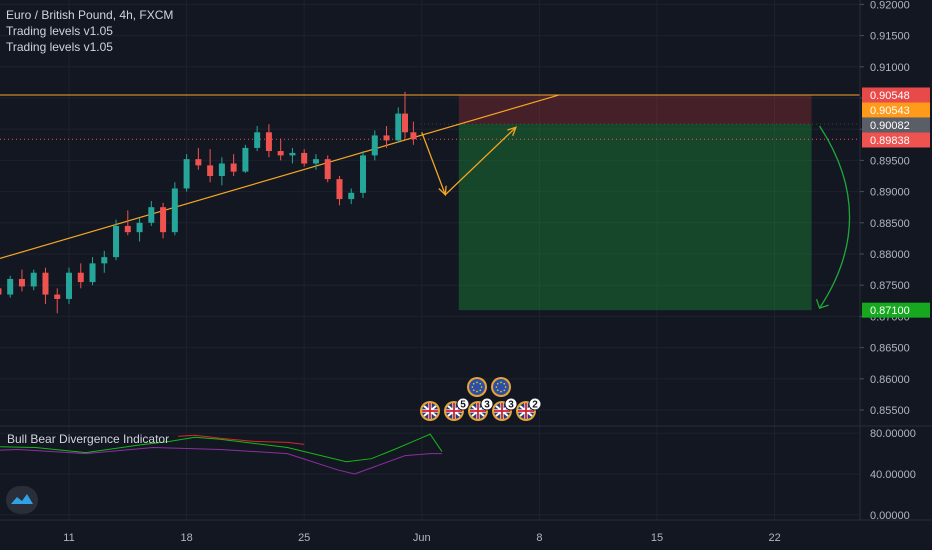 The height and width of the screenshot is (550, 932). I want to click on price-label-text-0: 0.90548, so click(890, 96).